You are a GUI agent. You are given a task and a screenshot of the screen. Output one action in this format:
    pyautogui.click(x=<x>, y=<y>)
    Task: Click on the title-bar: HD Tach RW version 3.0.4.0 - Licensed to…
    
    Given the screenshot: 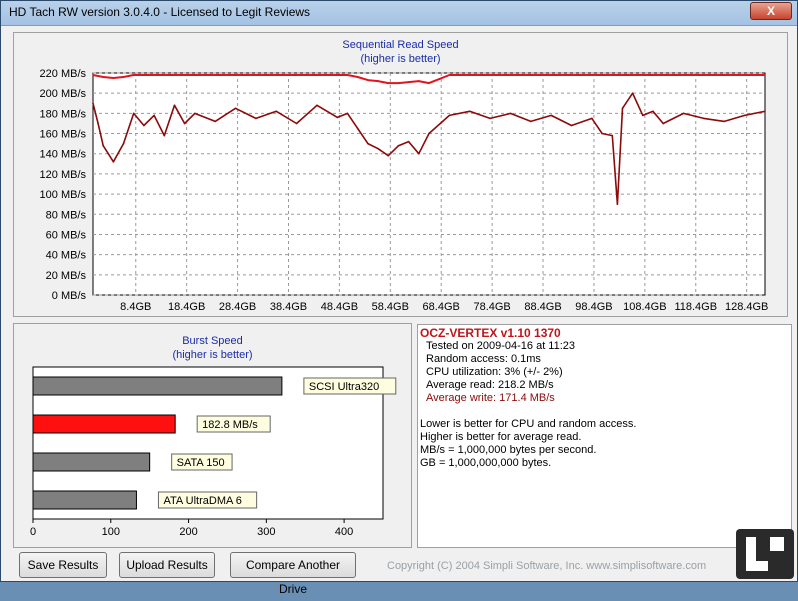 What is the action you would take?
    pyautogui.click(x=399, y=13)
    